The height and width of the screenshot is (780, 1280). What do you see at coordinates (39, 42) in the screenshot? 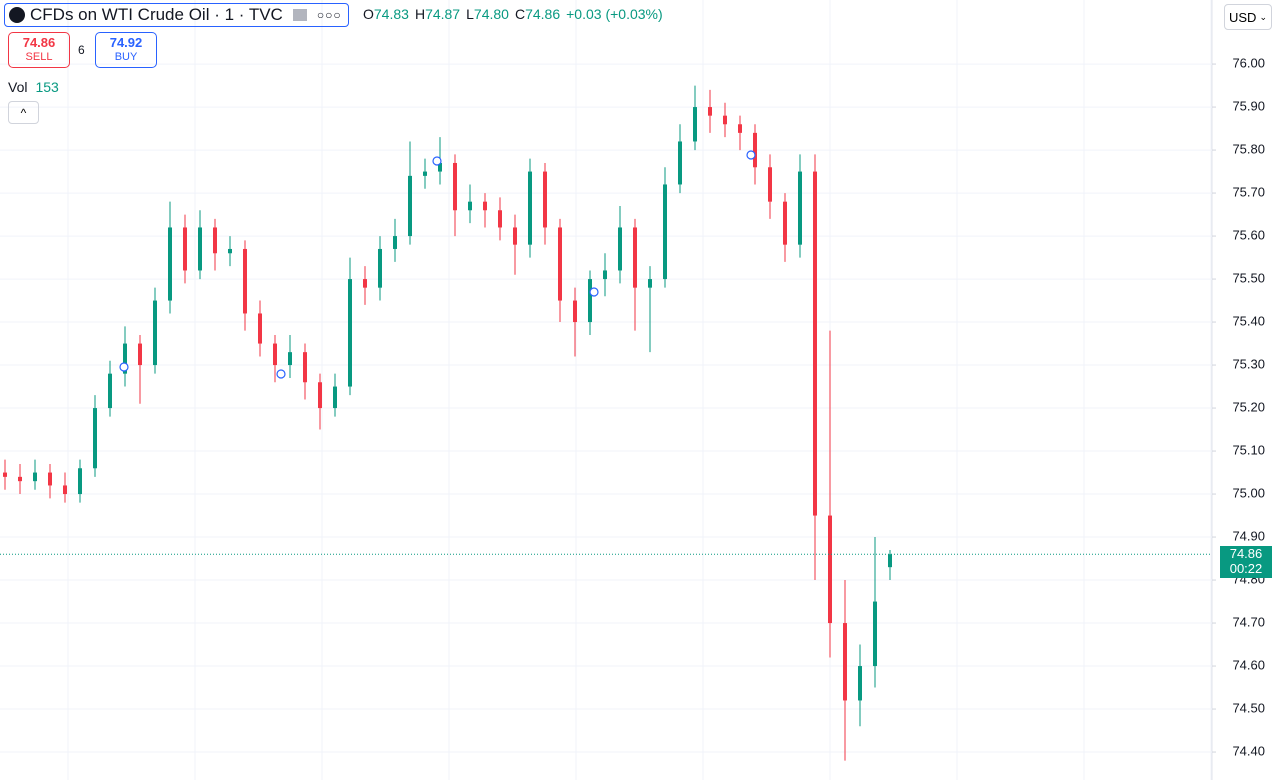
I see `sell-price: 74.86` at bounding box center [39, 42].